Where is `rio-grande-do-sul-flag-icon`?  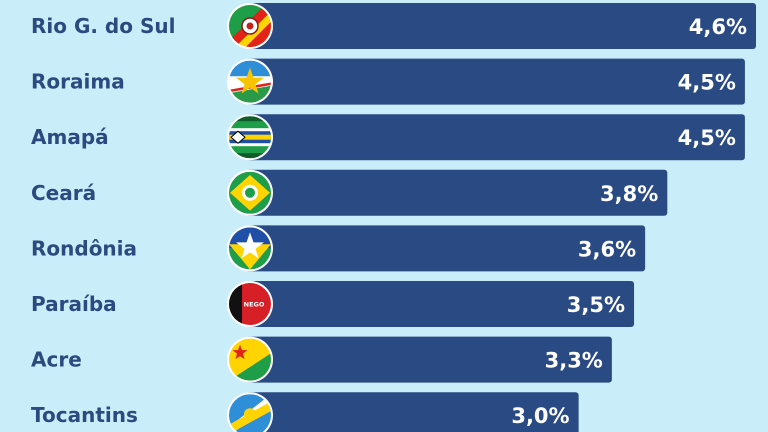 rio-grande-do-sul-flag-icon is located at coordinates (250, 26).